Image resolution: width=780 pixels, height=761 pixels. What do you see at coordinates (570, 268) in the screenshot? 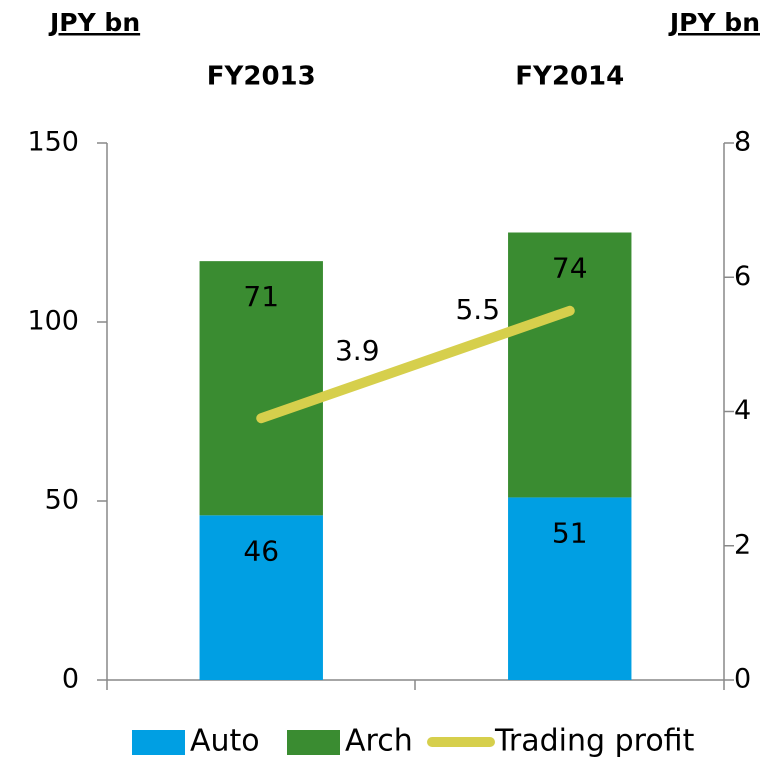
I see `data-label: 74` at bounding box center [570, 268].